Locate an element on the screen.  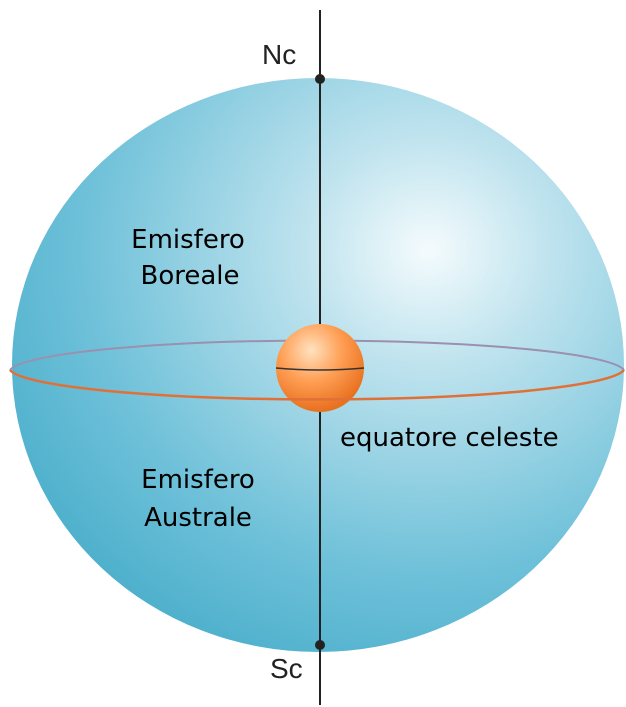
equator-label: equatore celeste is located at coordinates (449, 438).